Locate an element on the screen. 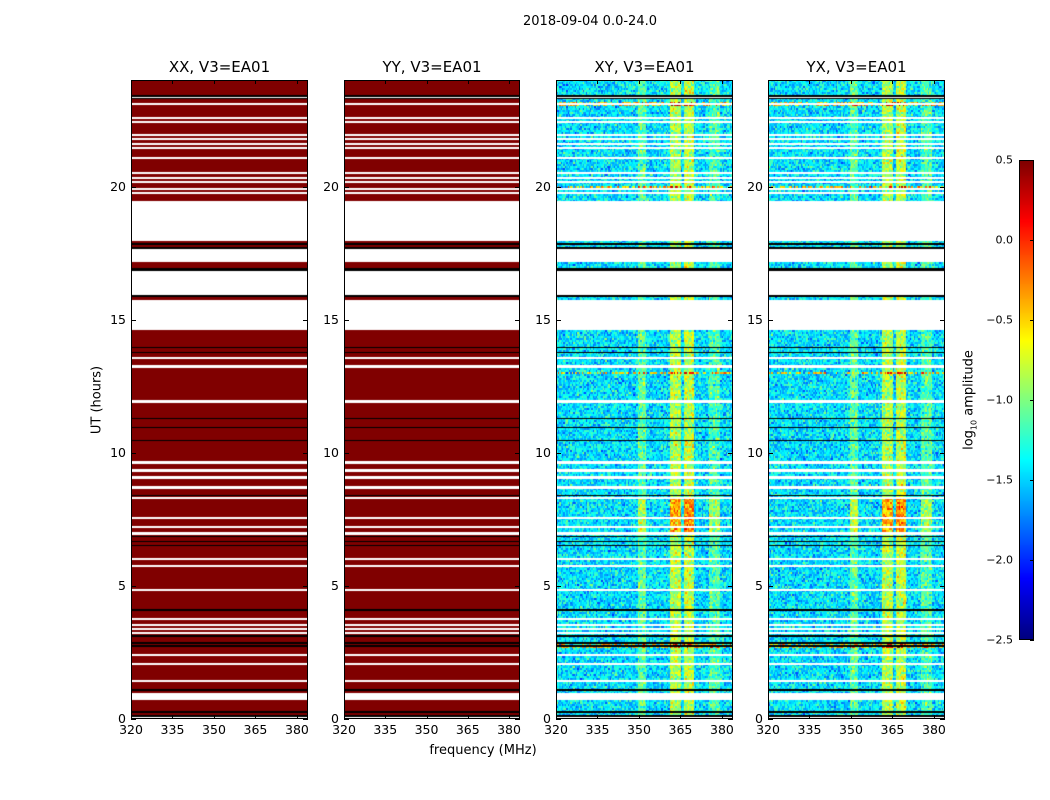 This screenshot has width=1050, height=800. heatmap-xy is located at coordinates (644, 399).